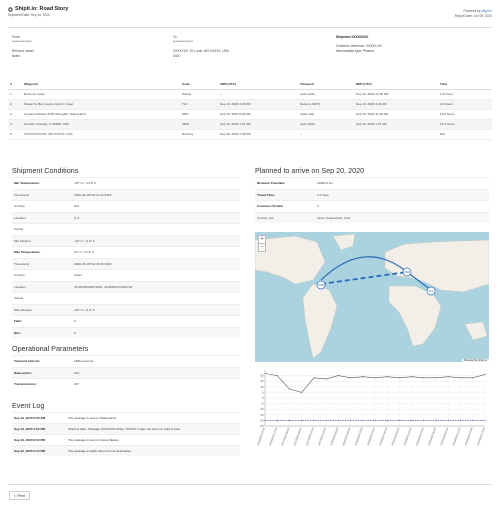  I want to click on x-tick-label: 9/17/2020 06:00, so click(297, 436).